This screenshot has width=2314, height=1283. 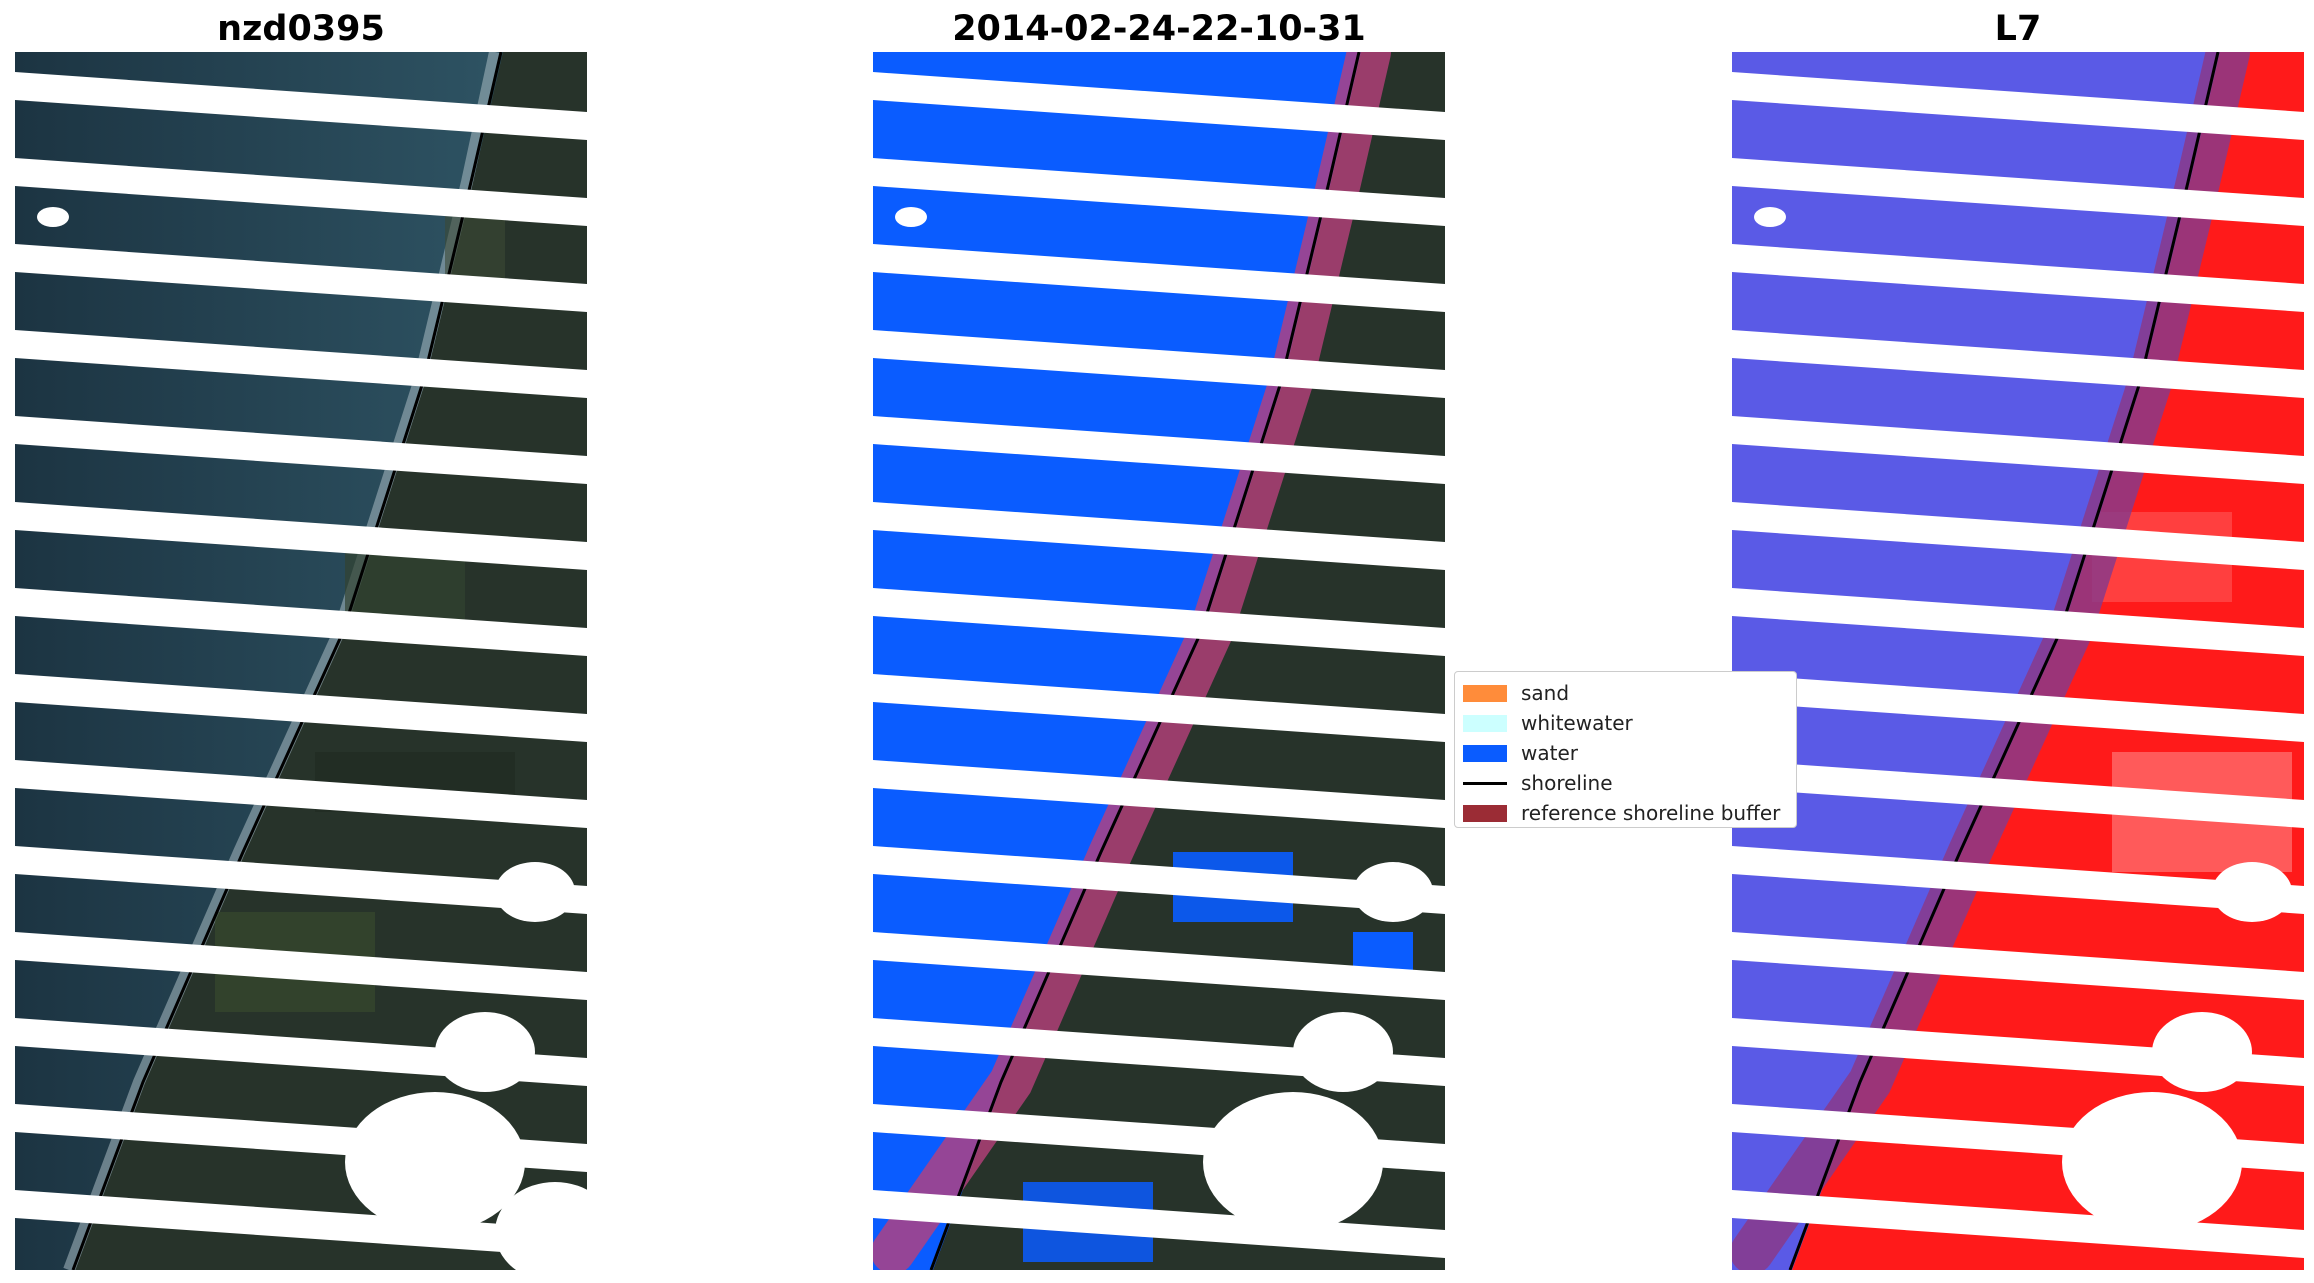 What do you see at coordinates (1159, 29) in the screenshot?
I see `panel-title-date: 2014-02-24-22-10-31` at bounding box center [1159, 29].